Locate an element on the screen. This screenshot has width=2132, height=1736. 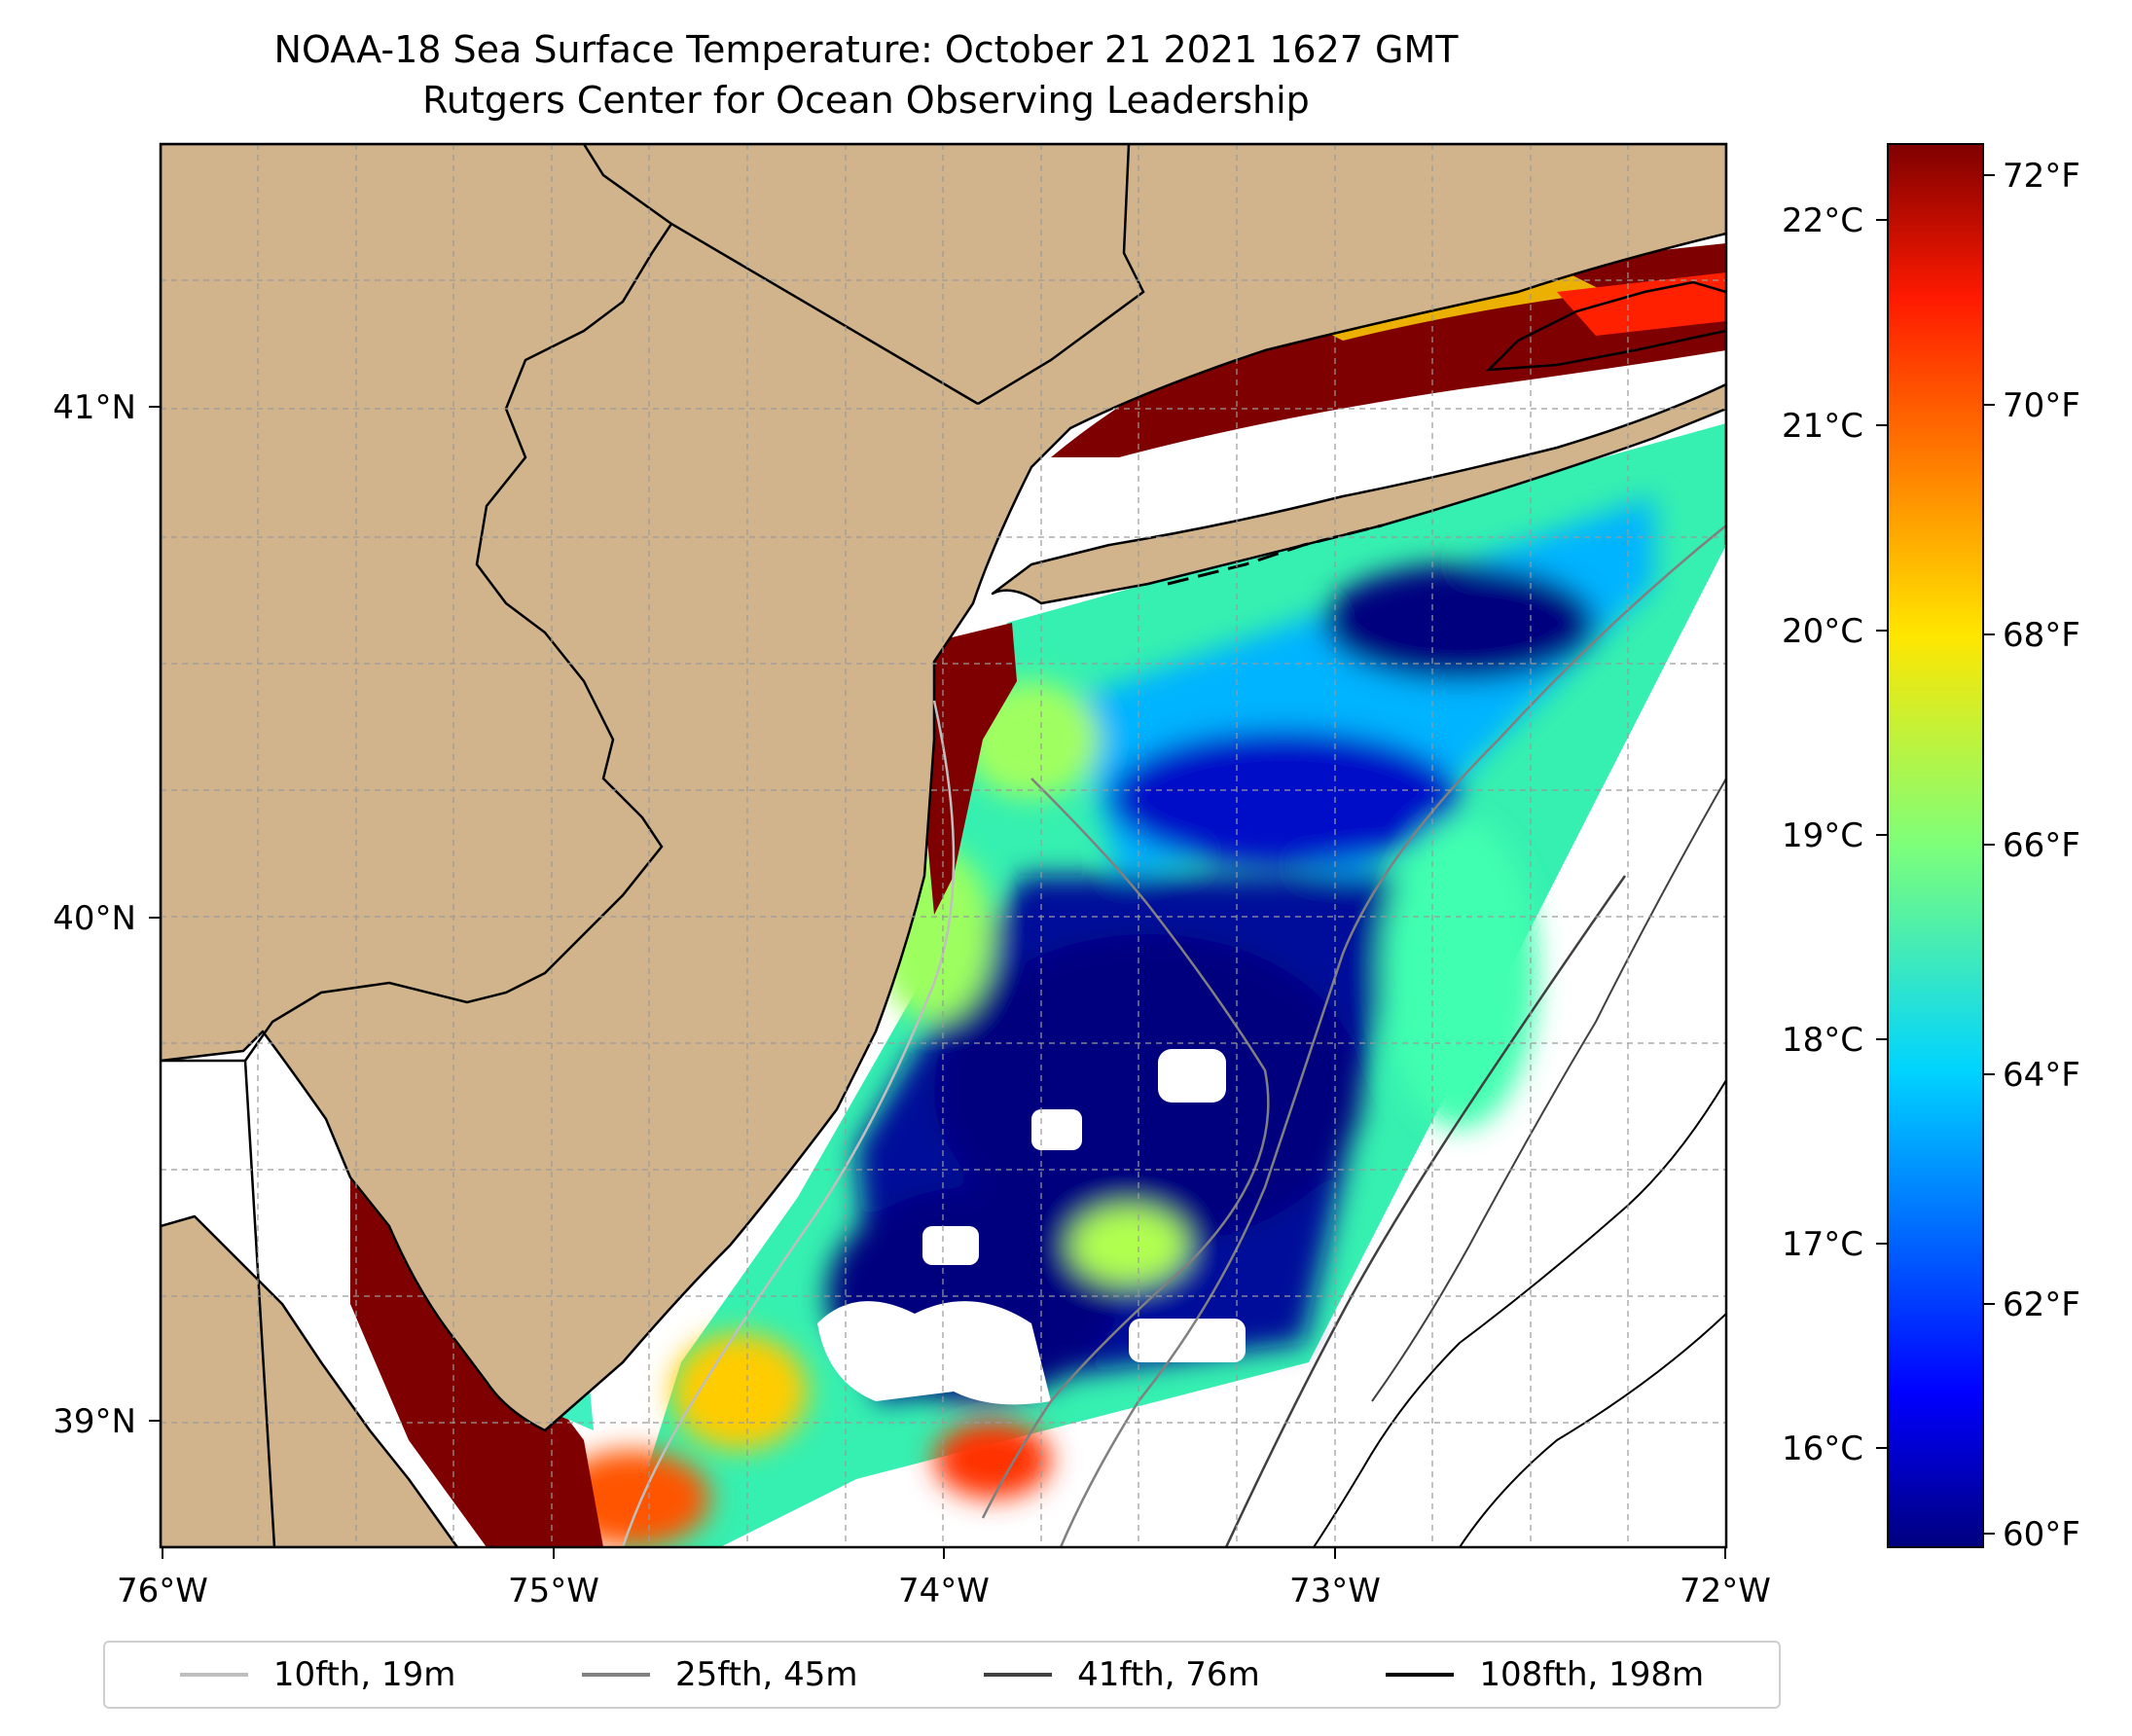
legend-line-41fth is located at coordinates (1018, 1675).